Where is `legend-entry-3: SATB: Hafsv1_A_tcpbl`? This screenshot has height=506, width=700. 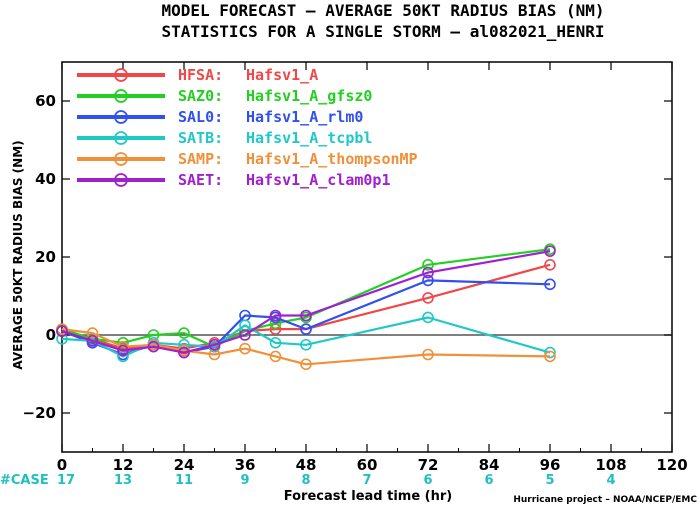 legend-entry-3: SATB: Hafsv1_A_tcpbl is located at coordinates (224, 138).